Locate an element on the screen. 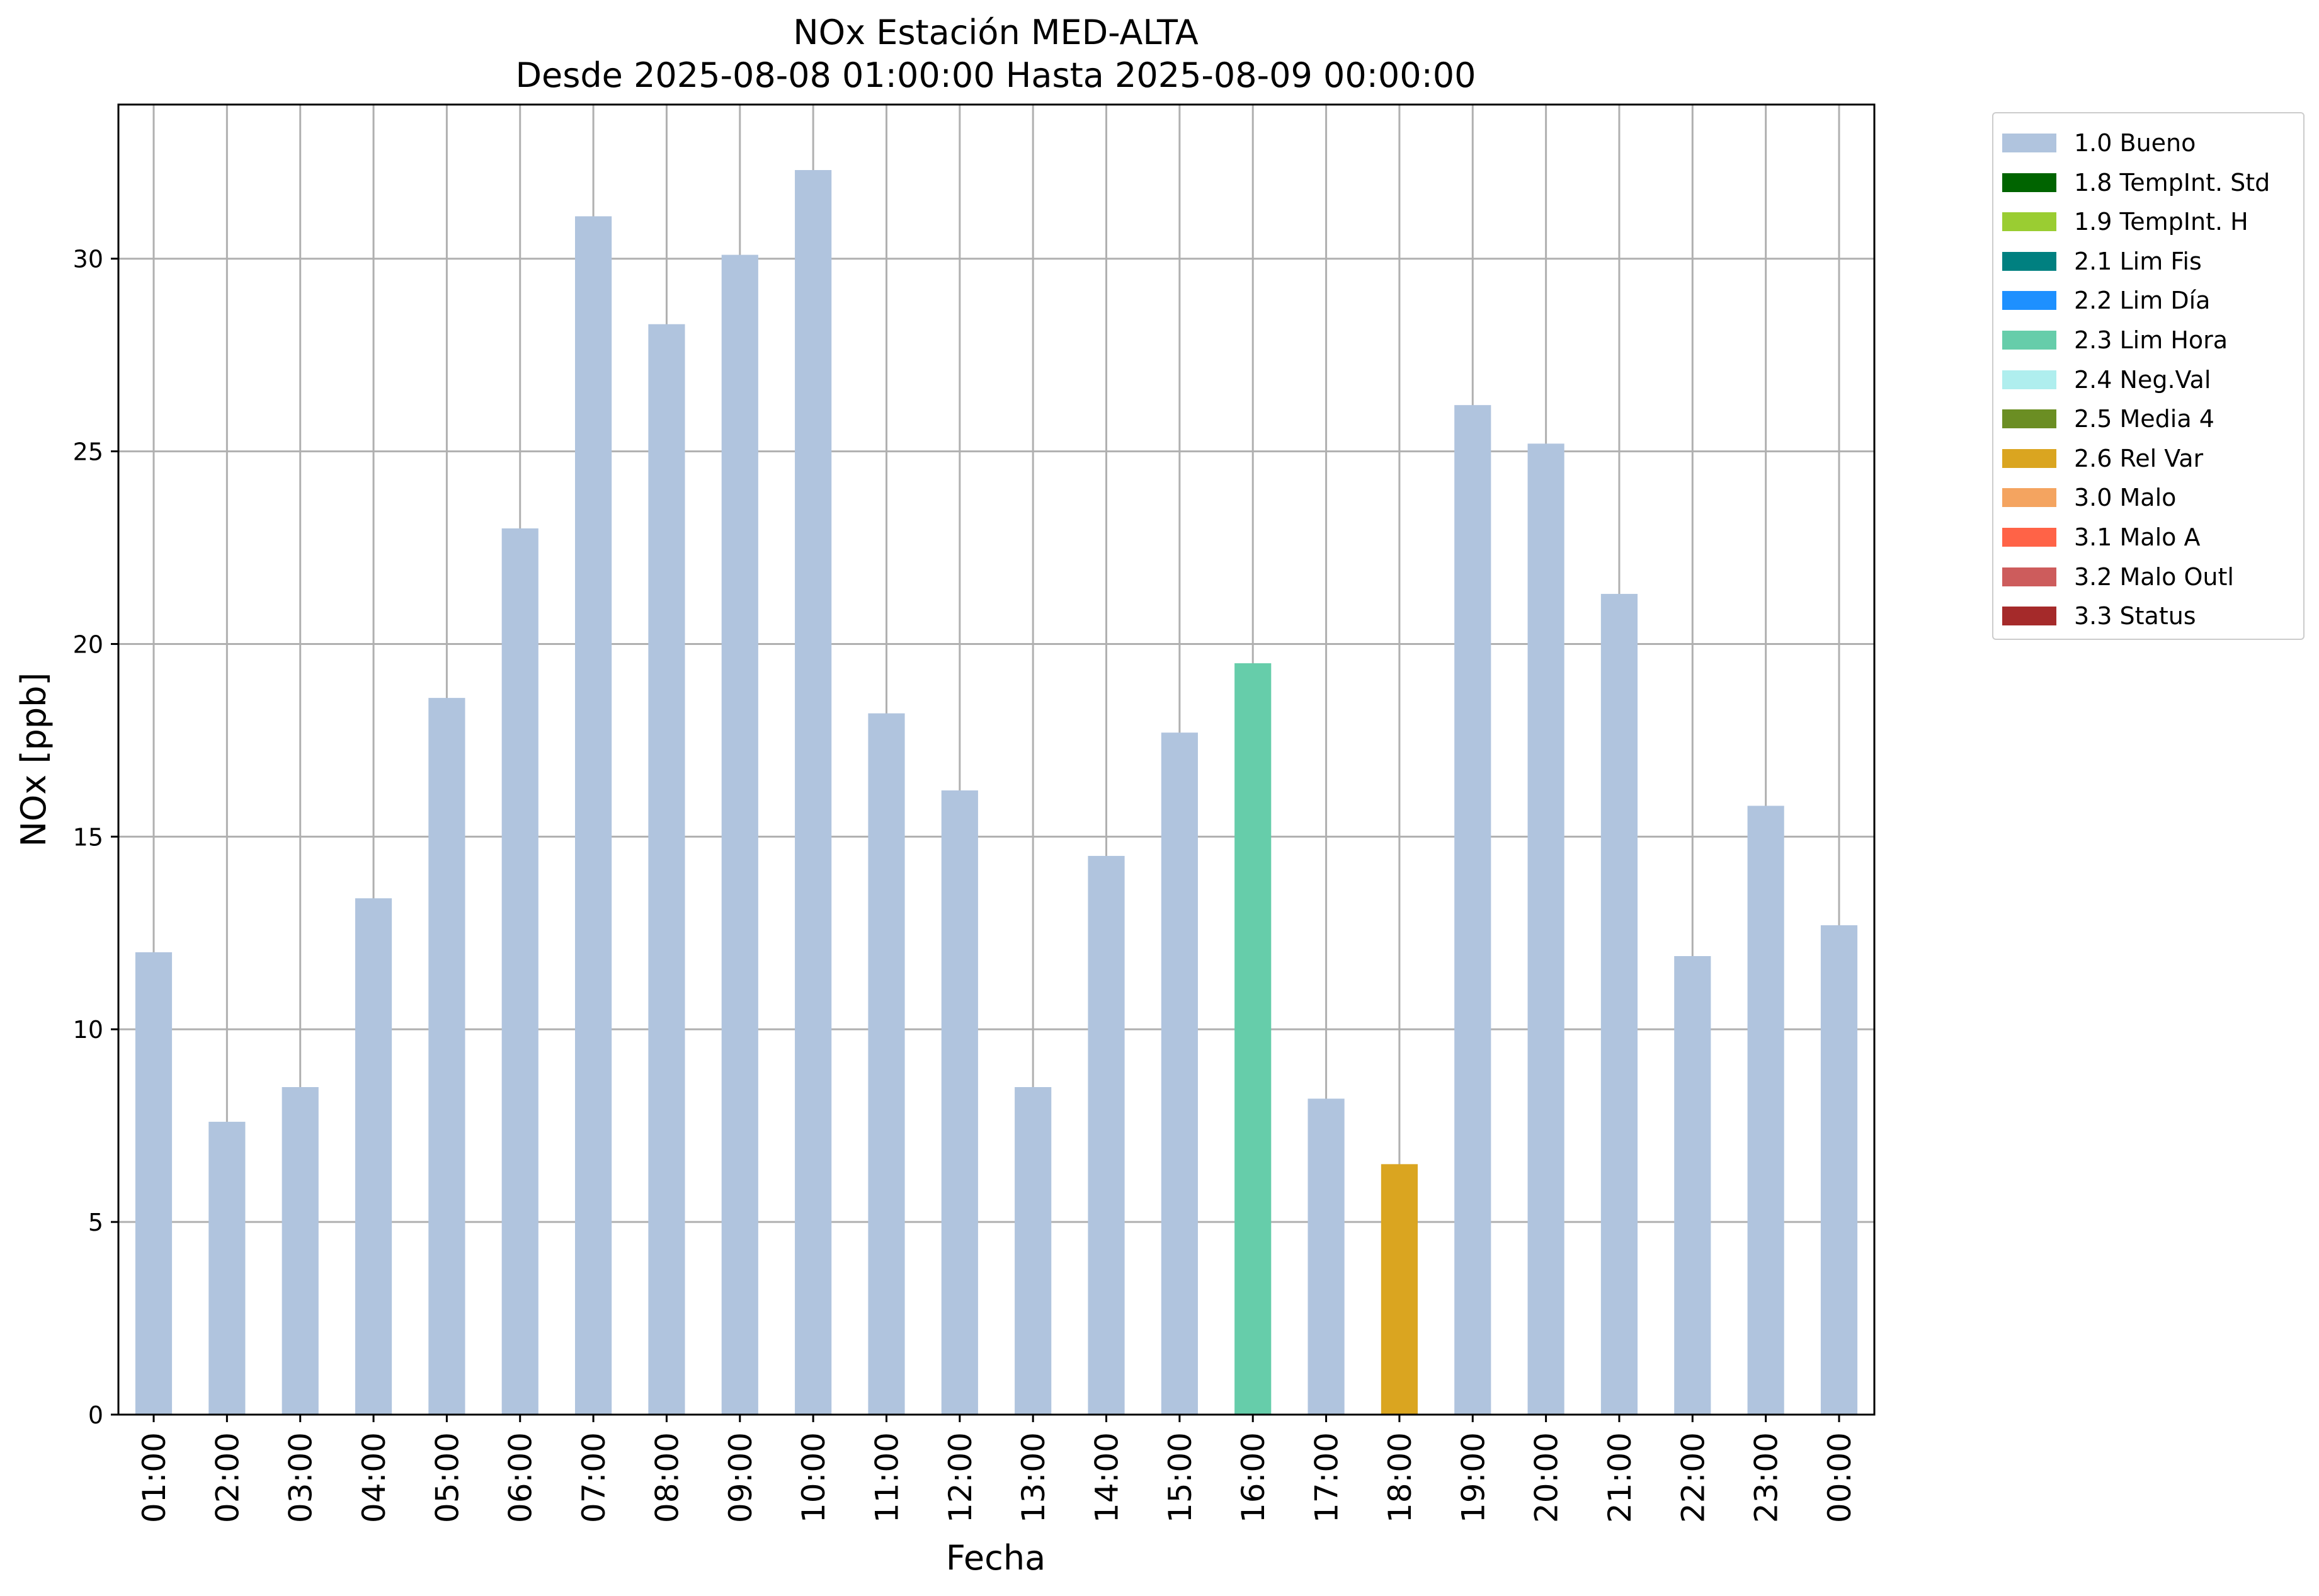 The image size is (2319, 1596). legend-item: 2.4 Neg.Val is located at coordinates (2148, 381).